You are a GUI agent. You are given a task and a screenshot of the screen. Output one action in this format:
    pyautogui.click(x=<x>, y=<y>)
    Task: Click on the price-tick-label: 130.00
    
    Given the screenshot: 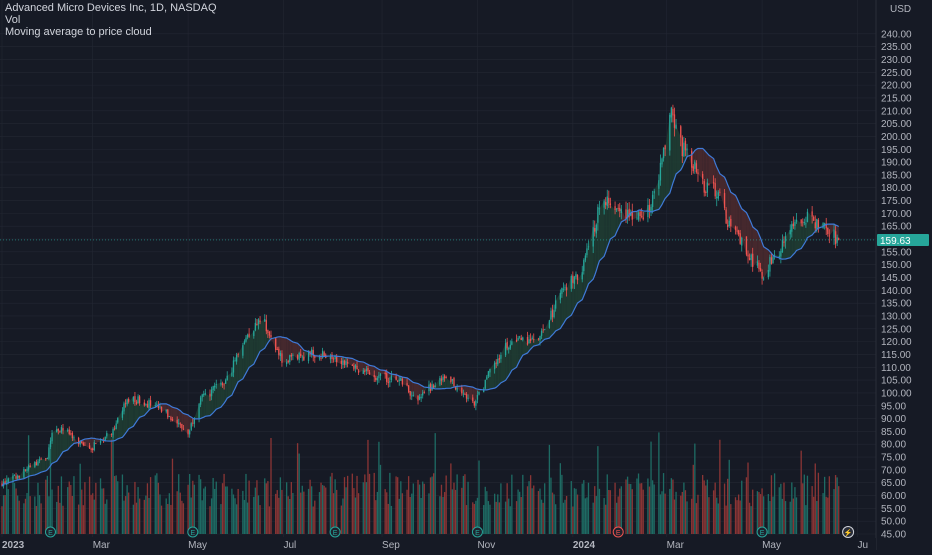 What is the action you would take?
    pyautogui.click(x=896, y=316)
    